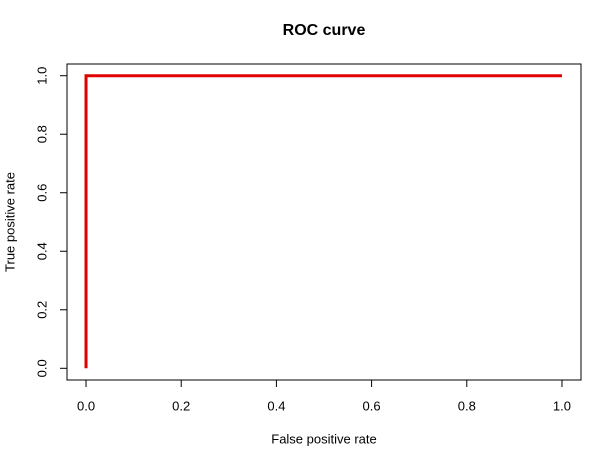 The height and width of the screenshot is (460, 602). I want to click on x-tick-label: 0.6, so click(372, 405).